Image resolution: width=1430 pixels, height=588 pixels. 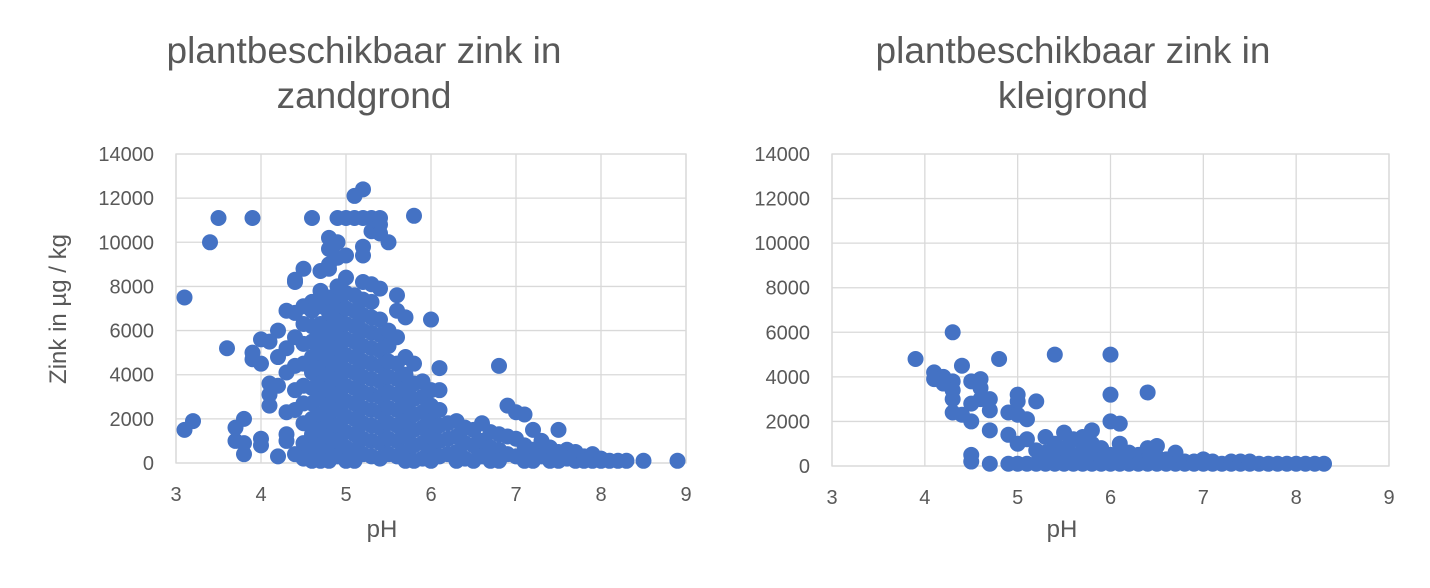 What do you see at coordinates (132, 420) in the screenshot?
I see `y-tick-label: 2000` at bounding box center [132, 420].